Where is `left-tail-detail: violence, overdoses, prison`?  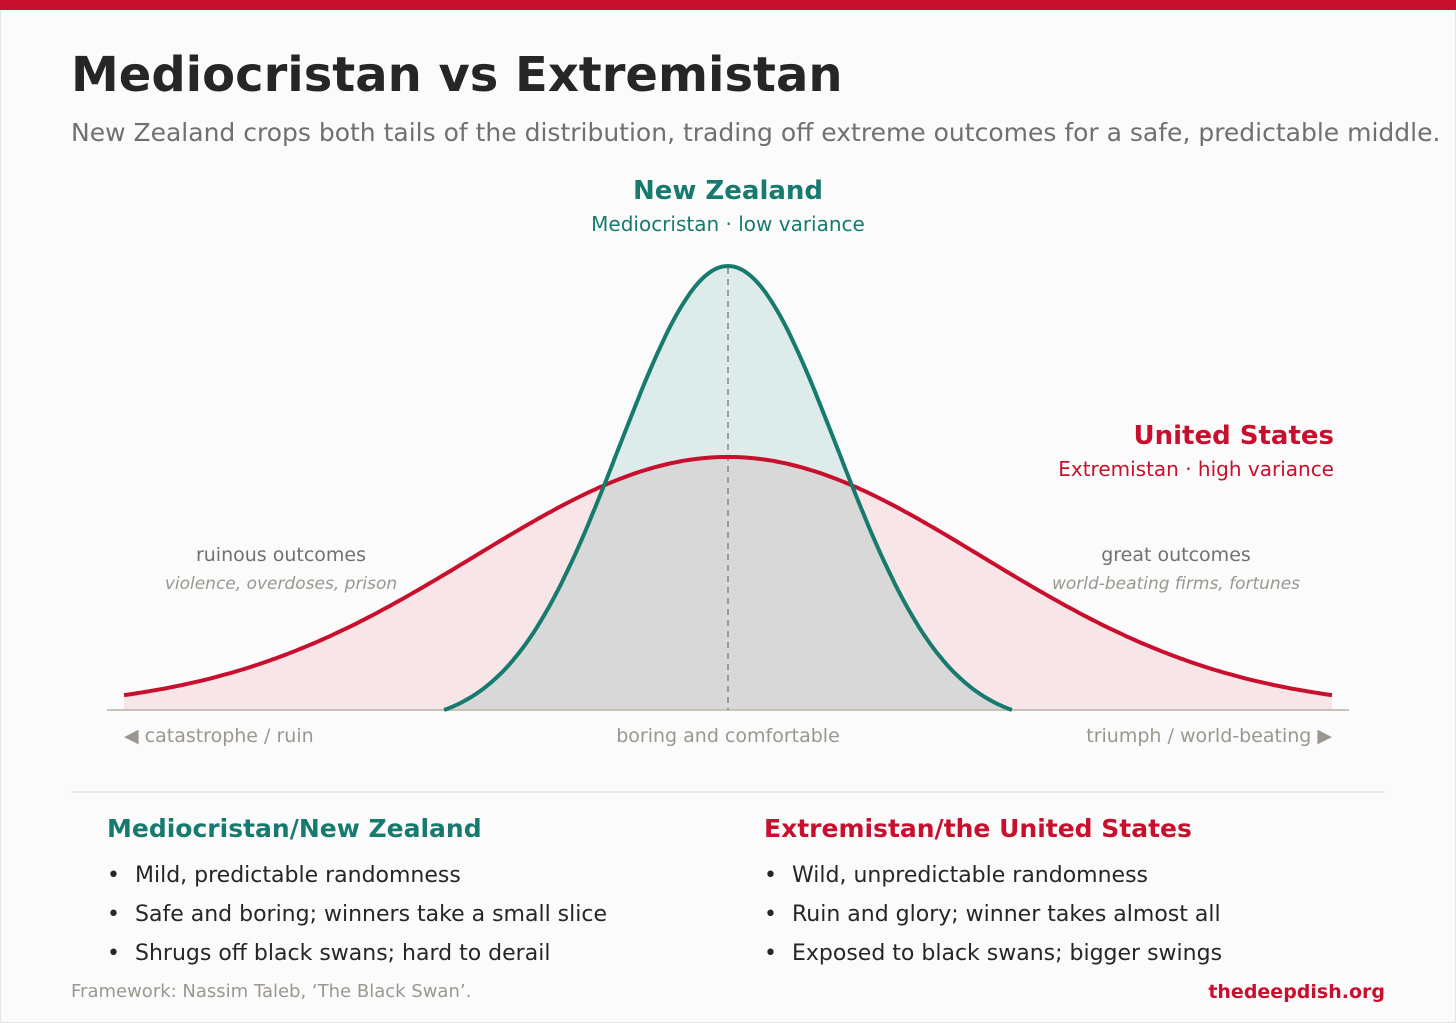
left-tail-detail: violence, overdoses, prison is located at coordinates (281, 584).